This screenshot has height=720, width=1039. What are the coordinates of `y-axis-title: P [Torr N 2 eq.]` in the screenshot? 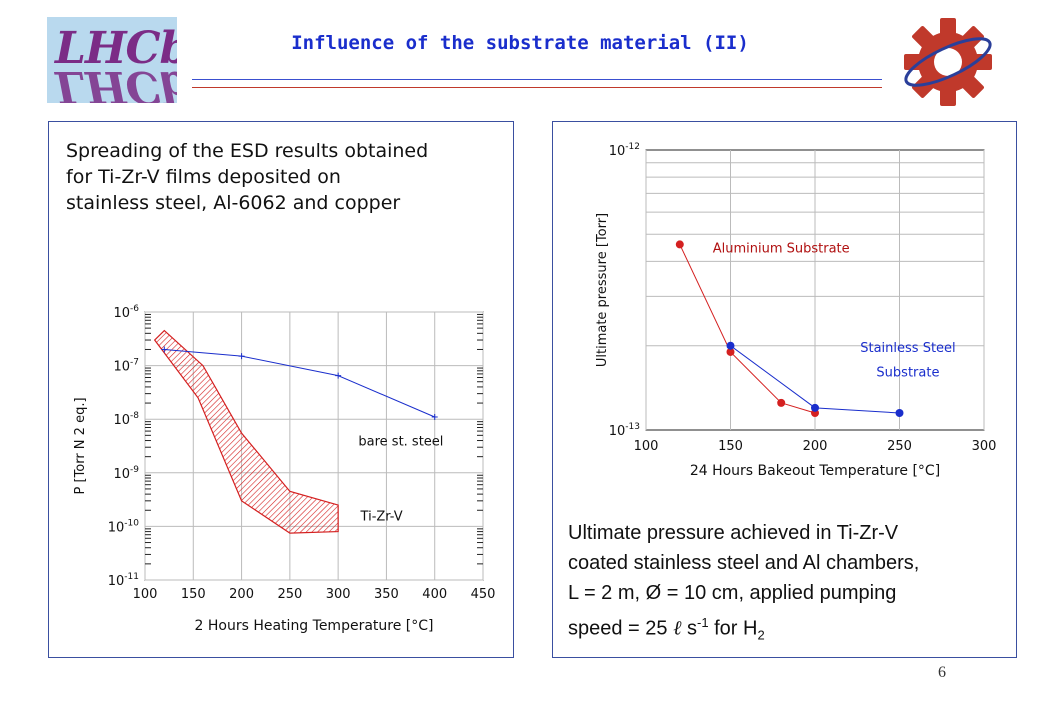 It's located at (80, 445).